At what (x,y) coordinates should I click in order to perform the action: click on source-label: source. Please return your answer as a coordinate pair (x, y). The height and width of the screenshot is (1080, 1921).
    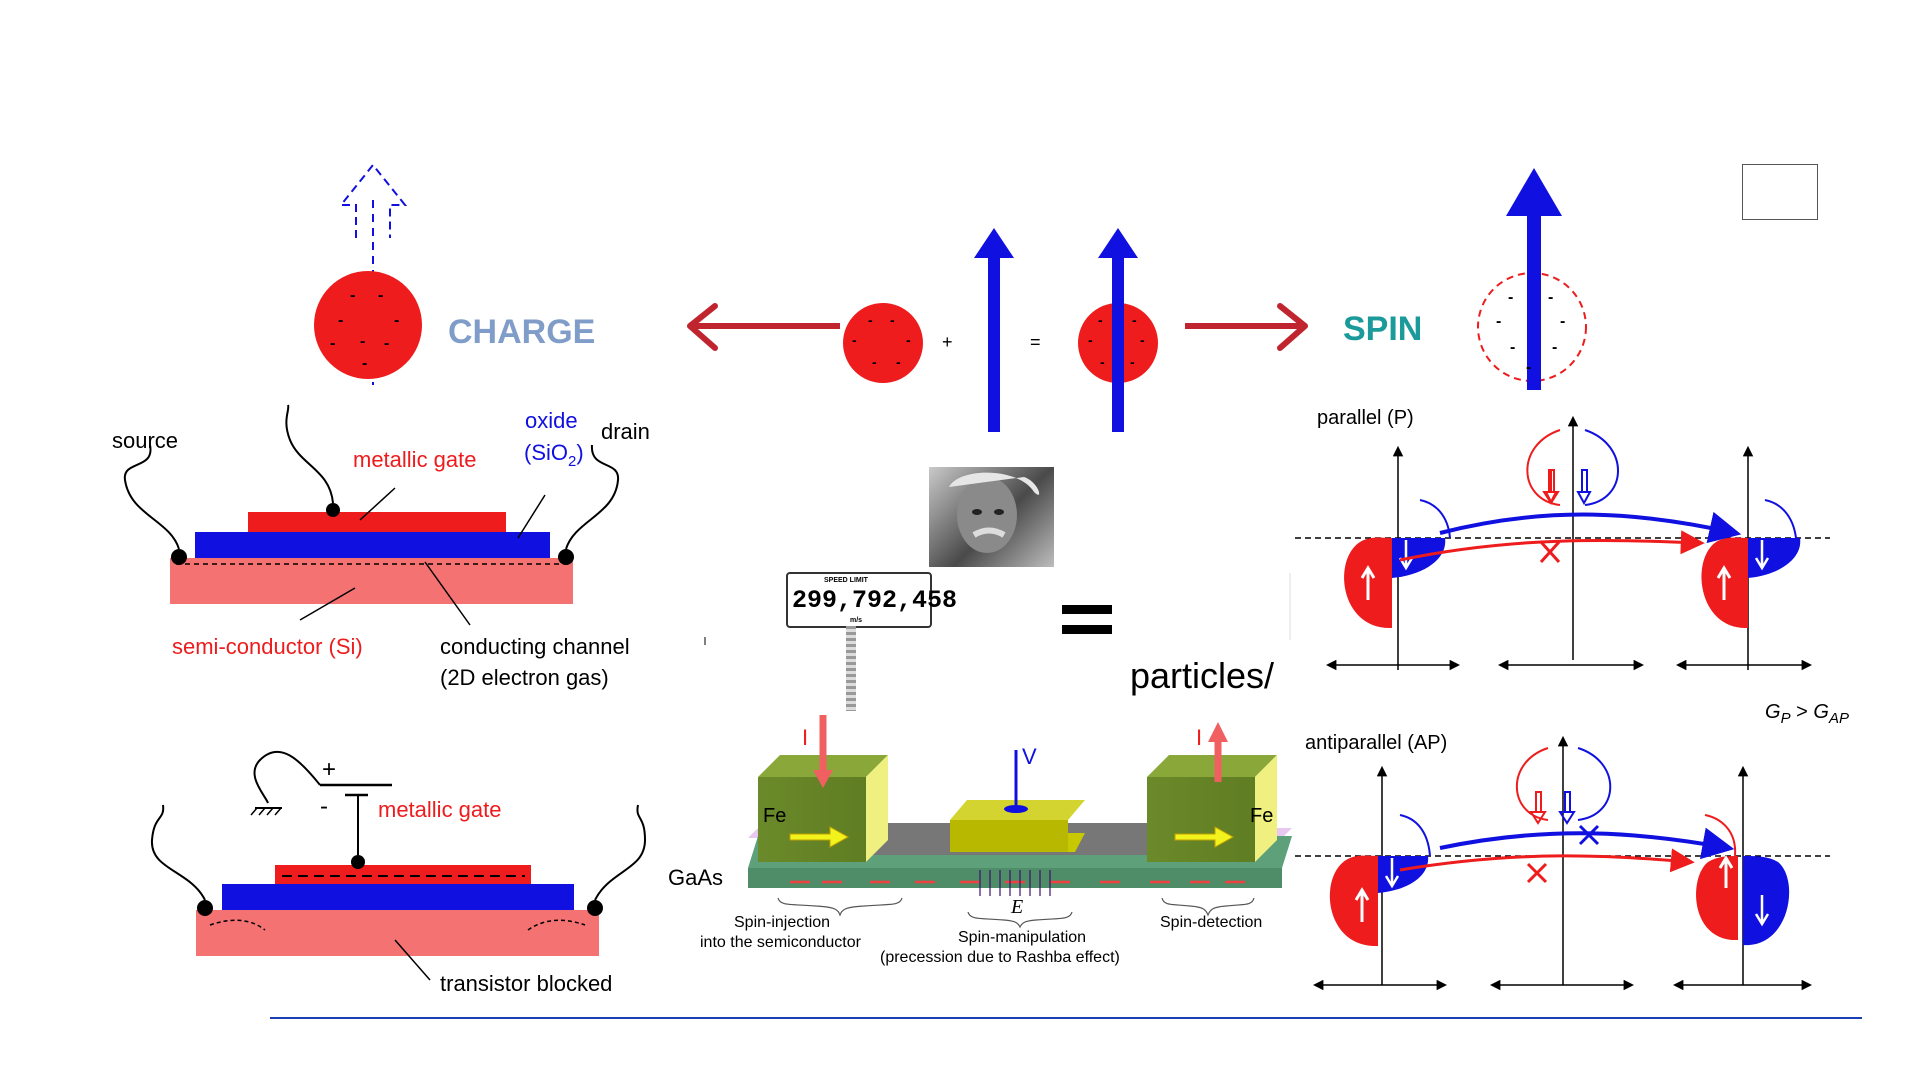
    Looking at the image, I should click on (145, 440).